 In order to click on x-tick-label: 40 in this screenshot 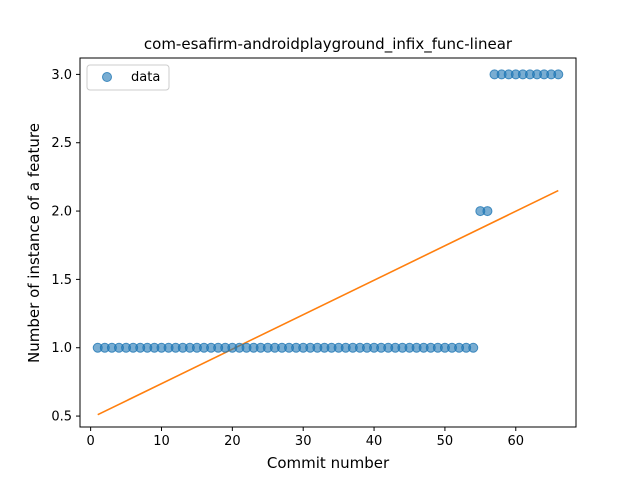, I will do `click(374, 441)`.